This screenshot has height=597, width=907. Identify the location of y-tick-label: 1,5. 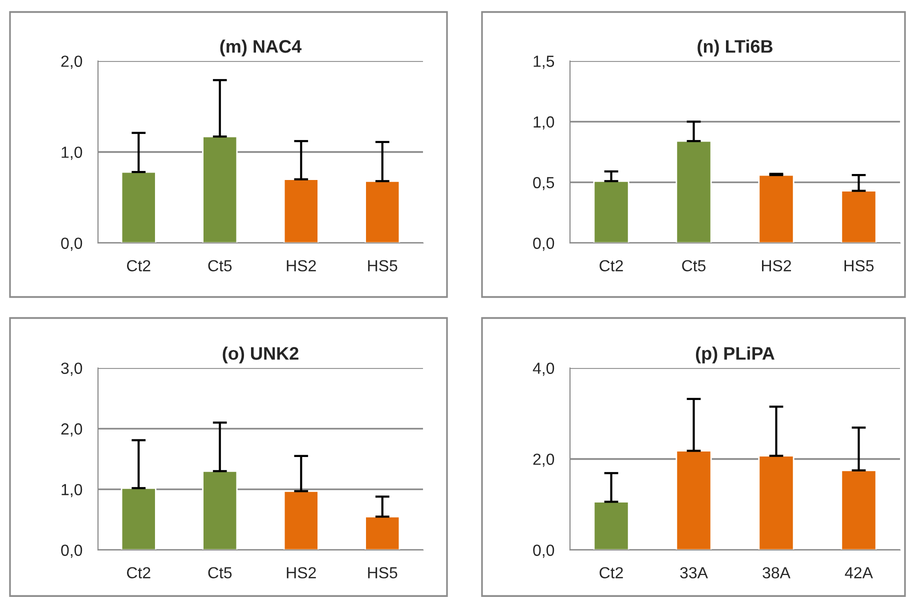
(544, 62).